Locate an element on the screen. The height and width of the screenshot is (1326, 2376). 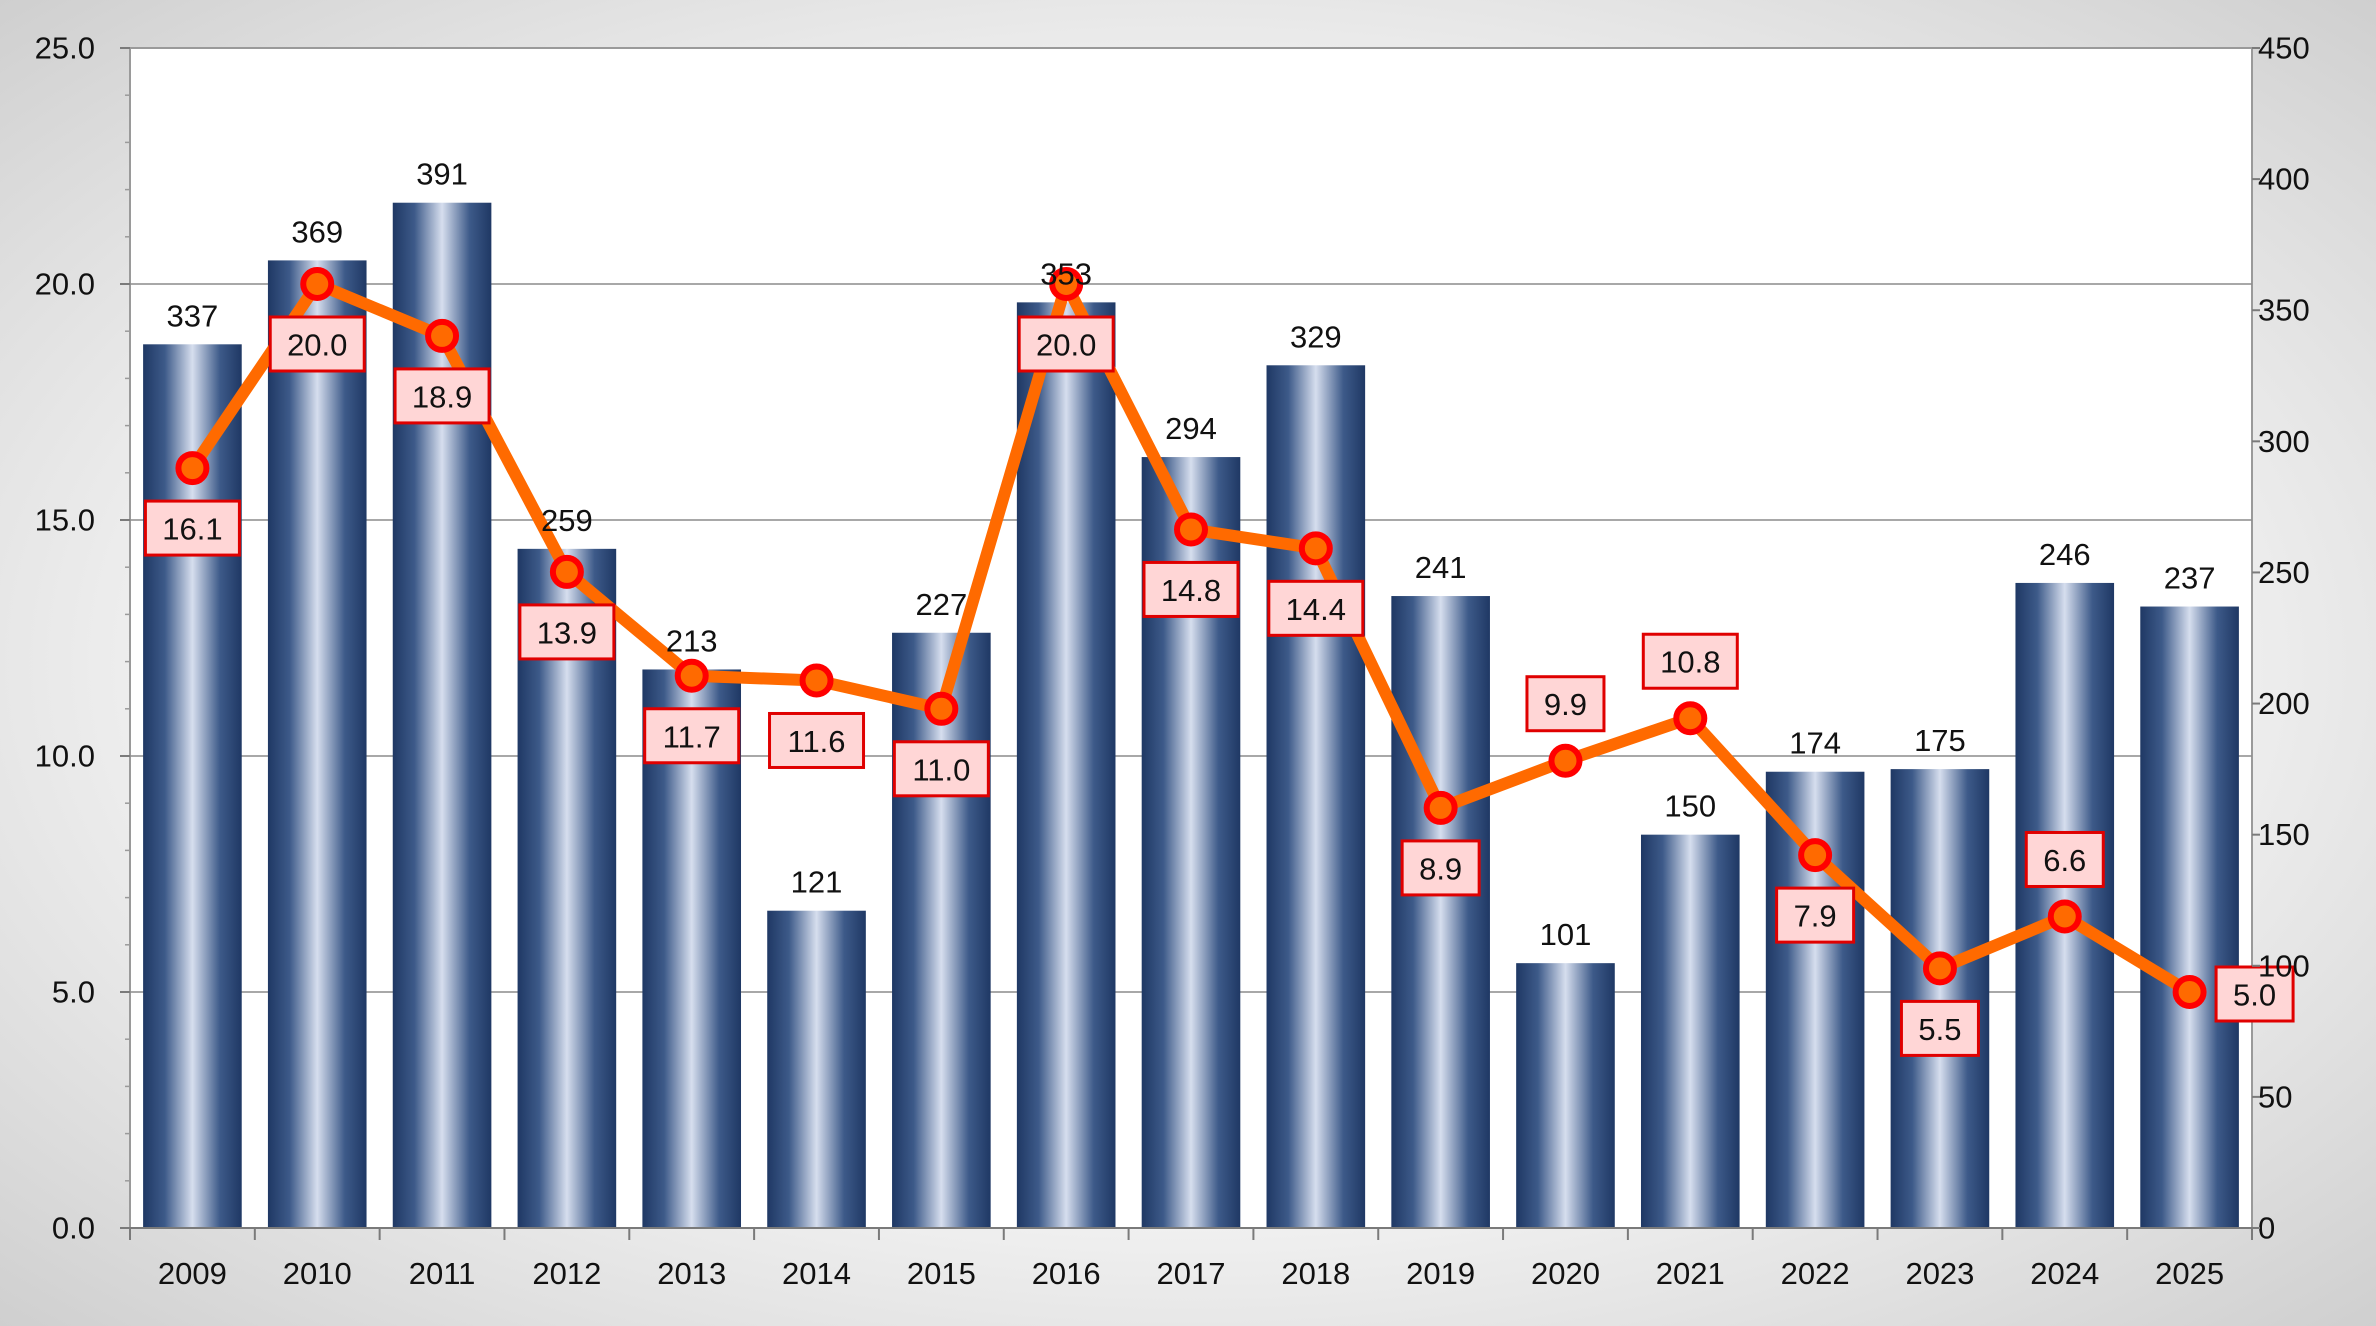
right-axis-tick-label: 100 is located at coordinates (2284, 965).